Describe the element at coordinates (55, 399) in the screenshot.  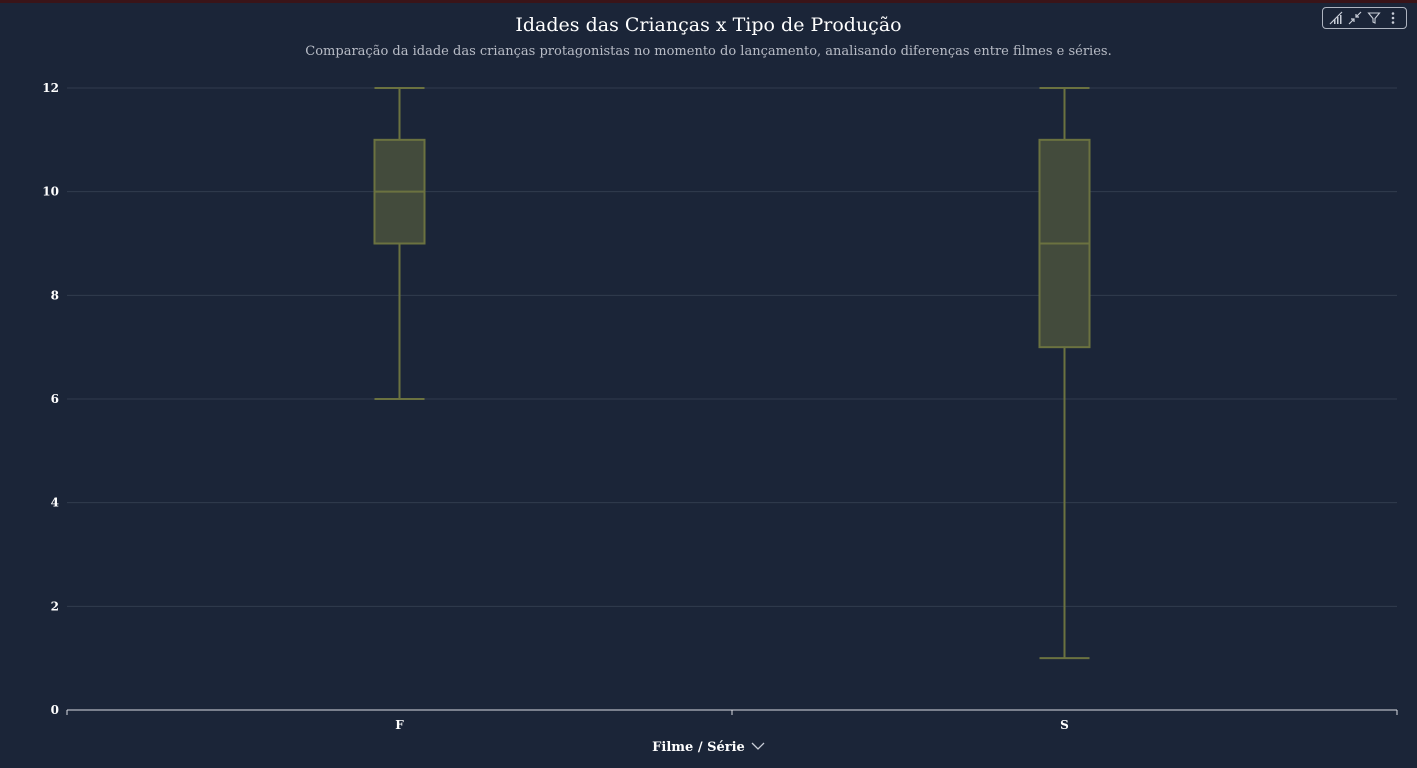
I see `y-tick-label: 6` at that location.